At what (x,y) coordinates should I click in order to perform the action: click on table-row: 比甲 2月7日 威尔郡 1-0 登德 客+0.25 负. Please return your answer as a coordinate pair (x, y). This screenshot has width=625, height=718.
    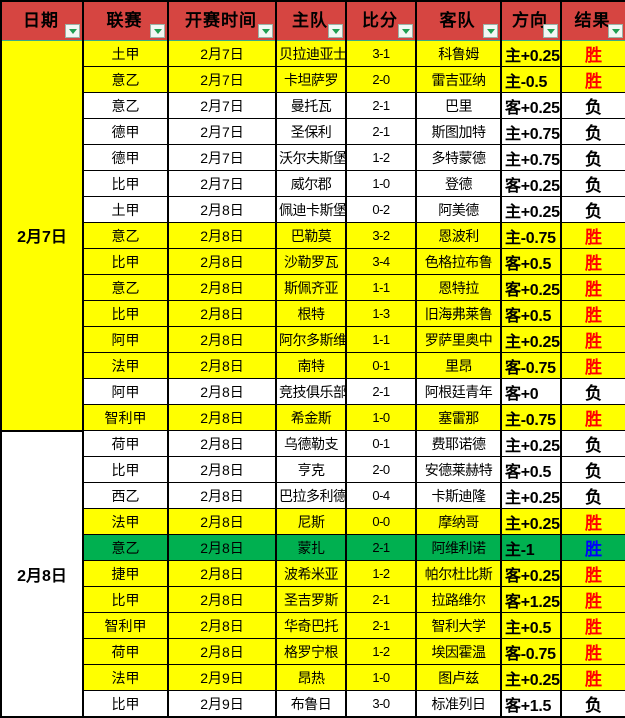
    Looking at the image, I should click on (313, 183).